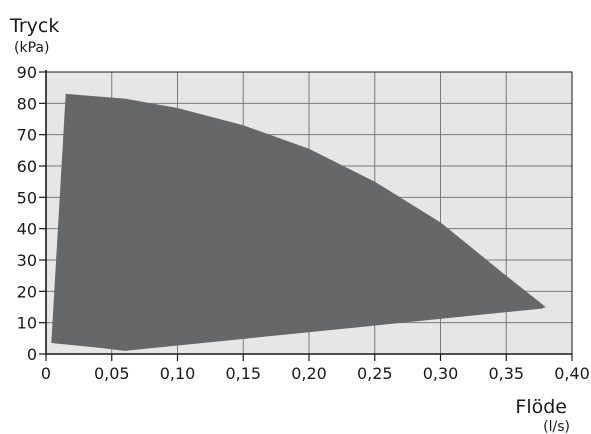 The image size is (591, 434). What do you see at coordinates (27, 135) in the screenshot?
I see `y-tick-label: 70` at bounding box center [27, 135].